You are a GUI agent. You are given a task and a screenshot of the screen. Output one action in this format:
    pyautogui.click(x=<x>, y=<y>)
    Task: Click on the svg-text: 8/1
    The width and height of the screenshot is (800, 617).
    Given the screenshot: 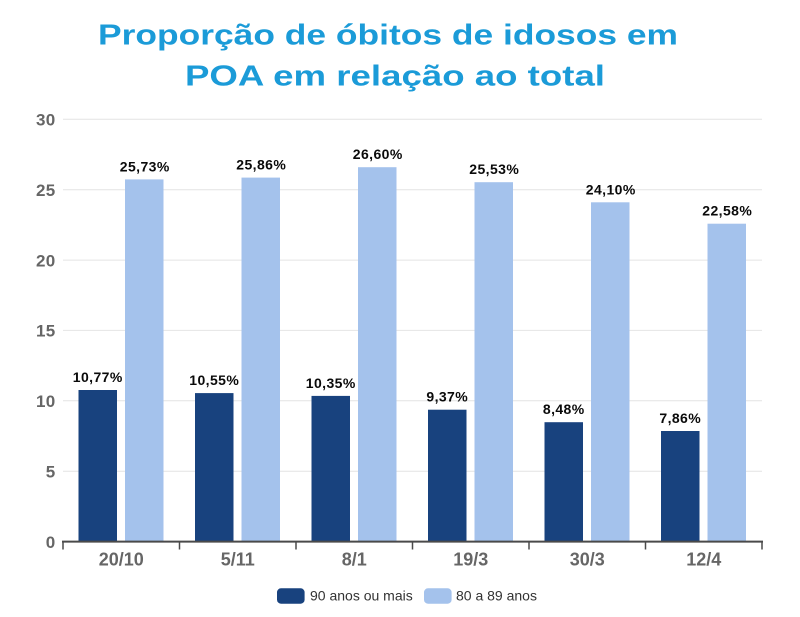 What is the action you would take?
    pyautogui.click(x=354, y=560)
    